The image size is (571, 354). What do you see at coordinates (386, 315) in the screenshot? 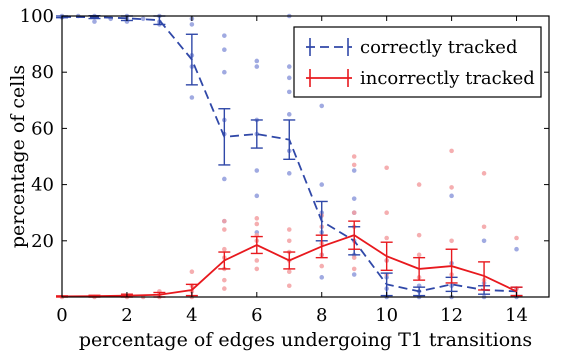
I see `x-tick-label: 10` at bounding box center [386, 315].